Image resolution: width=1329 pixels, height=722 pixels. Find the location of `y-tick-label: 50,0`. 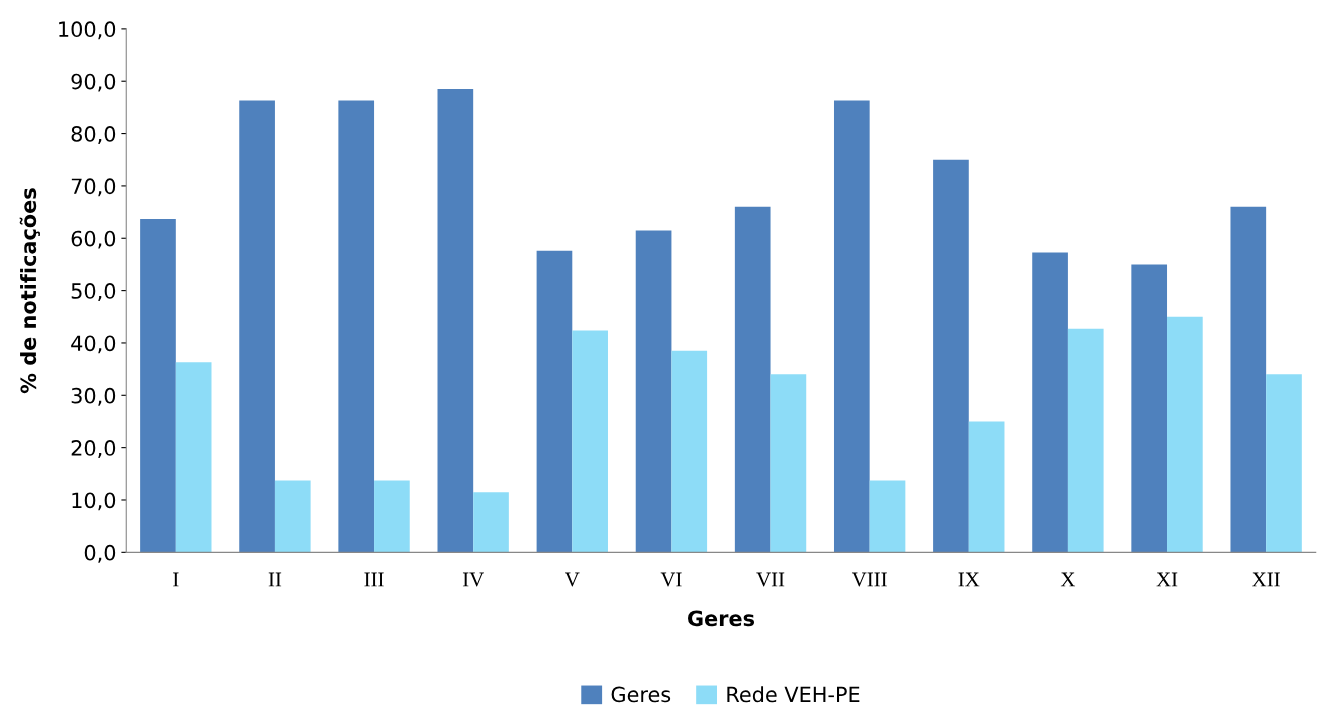

y-tick-label: 50,0 is located at coordinates (93, 292).